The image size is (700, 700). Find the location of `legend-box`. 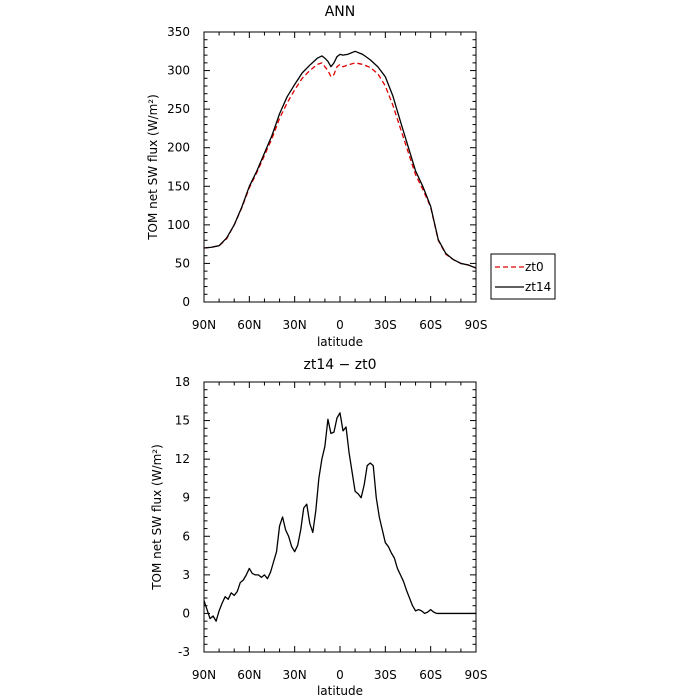

legend-box is located at coordinates (523, 276).